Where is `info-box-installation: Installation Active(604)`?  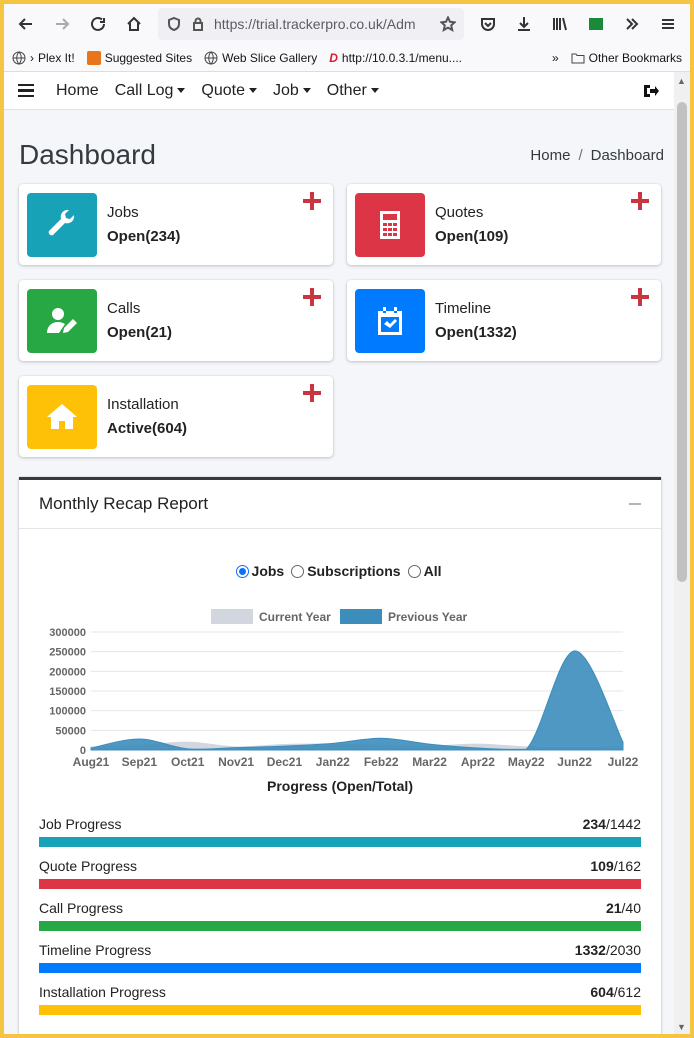
info-box-installation: Installation Active(604) is located at coordinates (176, 416).